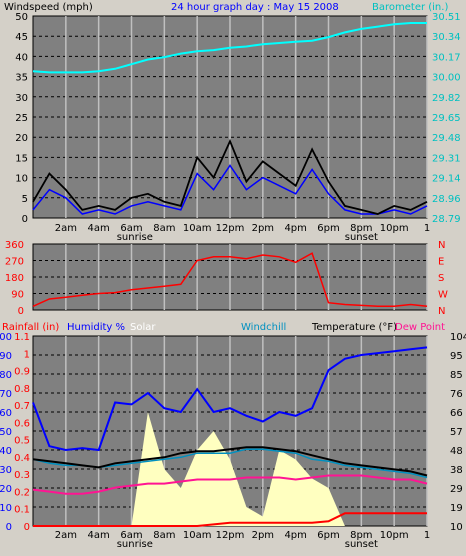 The width and height of the screenshot is (466, 556). I want to click on y-tick-right: 29.65, so click(446, 118).